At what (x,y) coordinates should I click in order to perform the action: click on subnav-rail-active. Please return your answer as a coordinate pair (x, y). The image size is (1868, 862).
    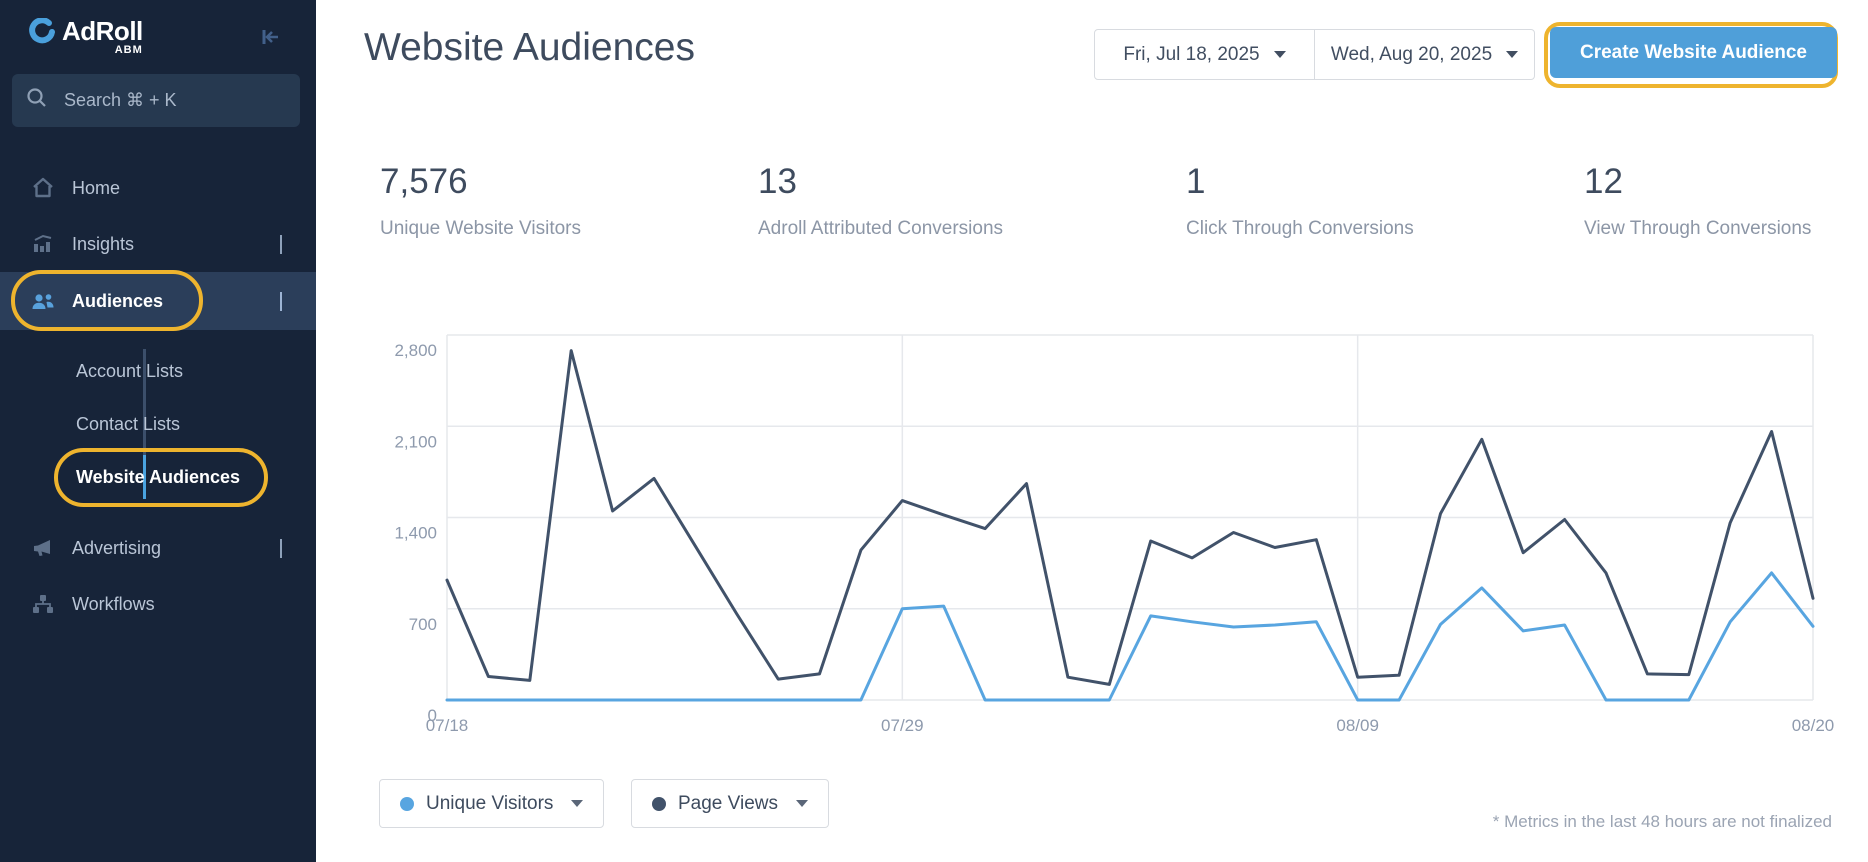
    Looking at the image, I should click on (144, 477).